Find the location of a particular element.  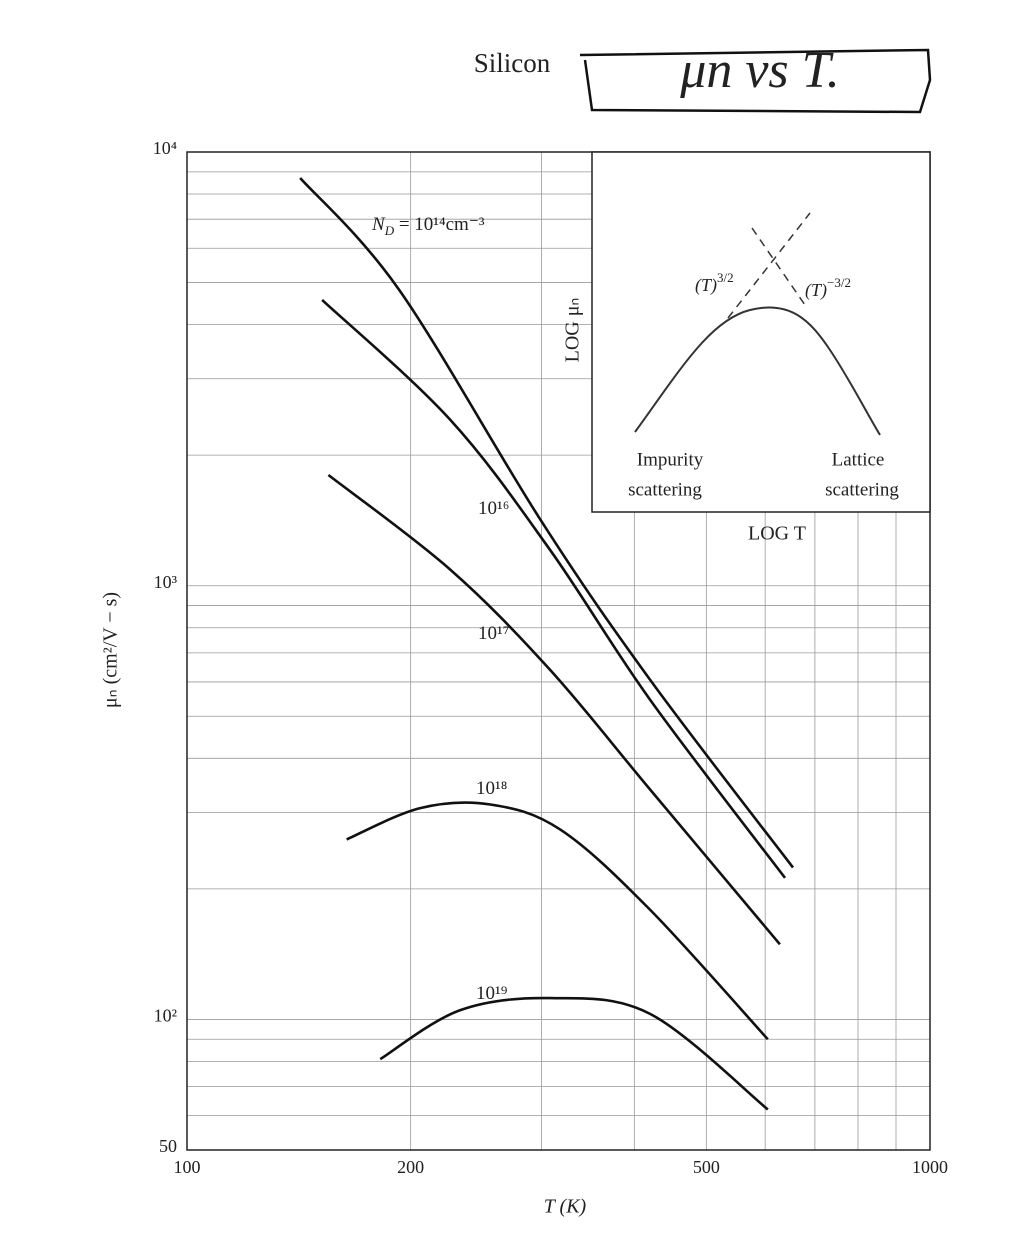

annotation: μn vs T. is located at coordinates (759, 70).